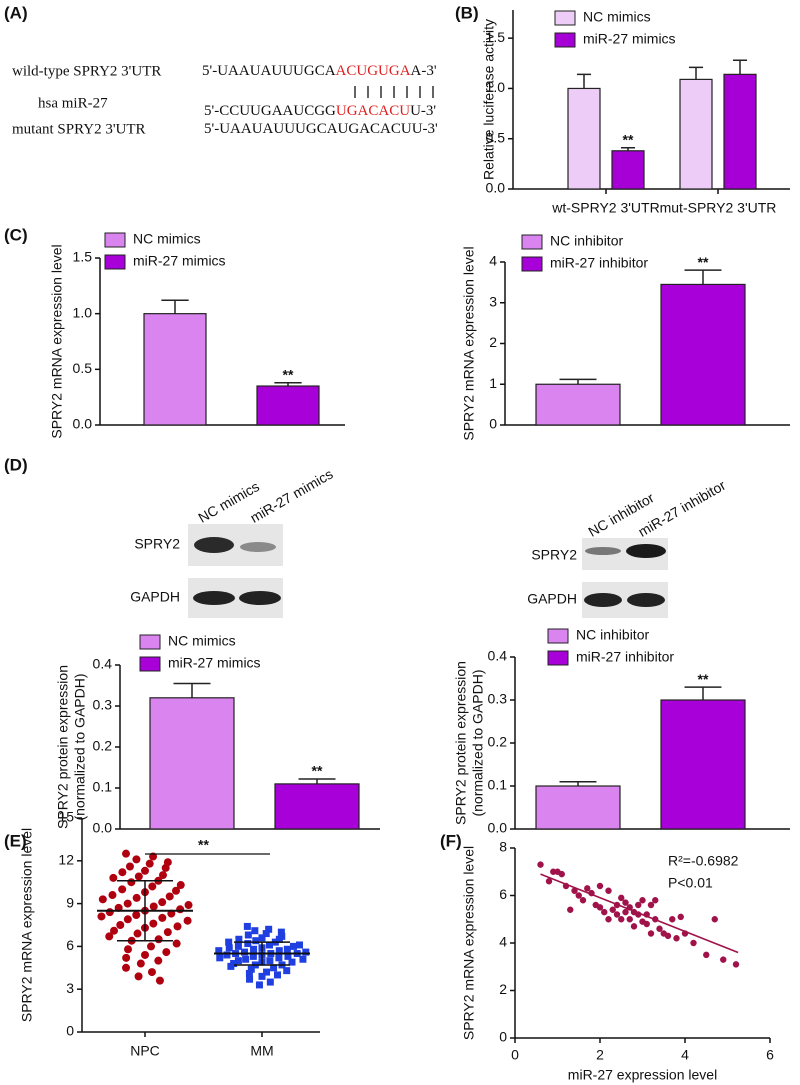  Describe the element at coordinates (103, 664) in the screenshot. I see `y-tick-label: 0.4` at that location.